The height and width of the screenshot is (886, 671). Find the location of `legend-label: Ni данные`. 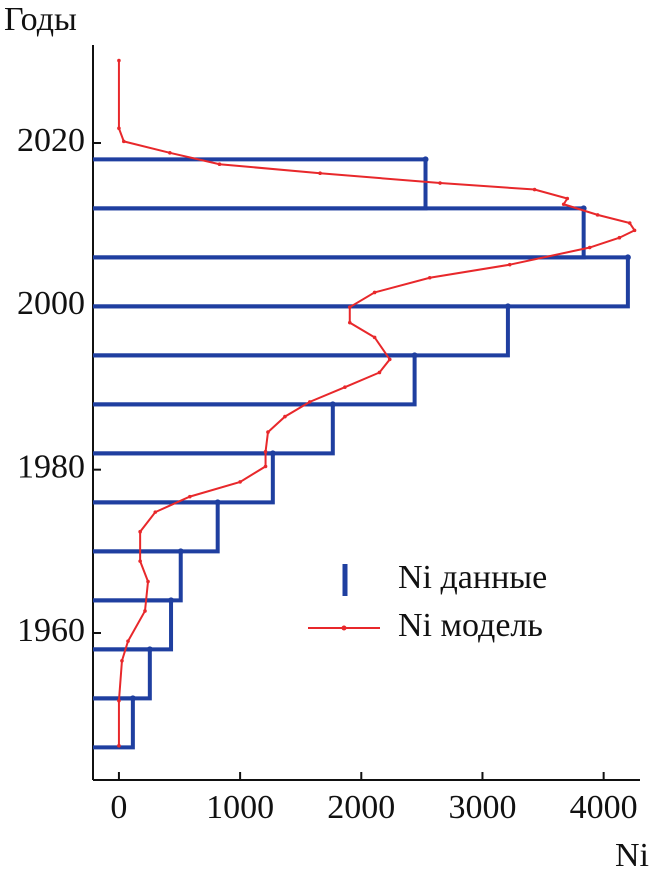

legend-label: Ni данные is located at coordinates (472, 577).